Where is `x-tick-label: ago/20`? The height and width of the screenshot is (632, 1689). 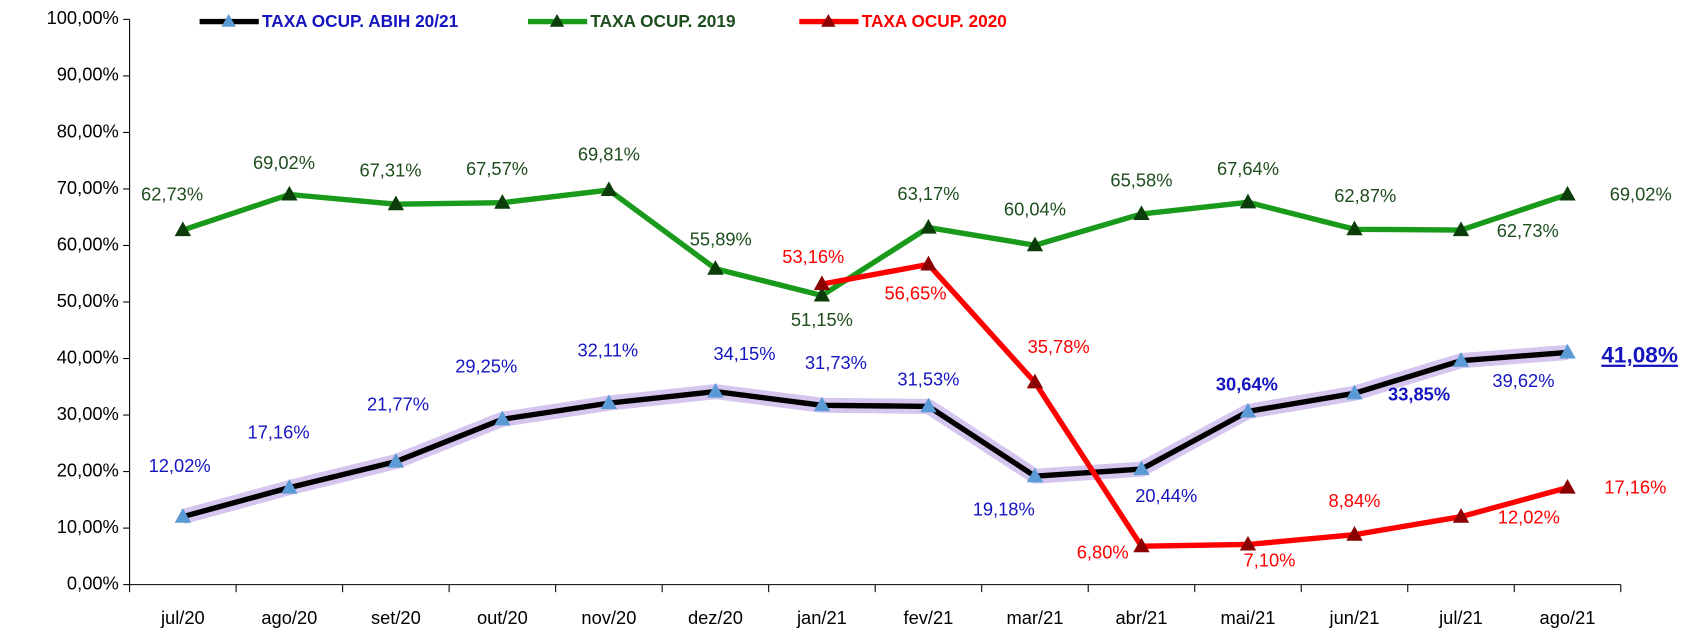
x-tick-label: ago/20 is located at coordinates (289, 617).